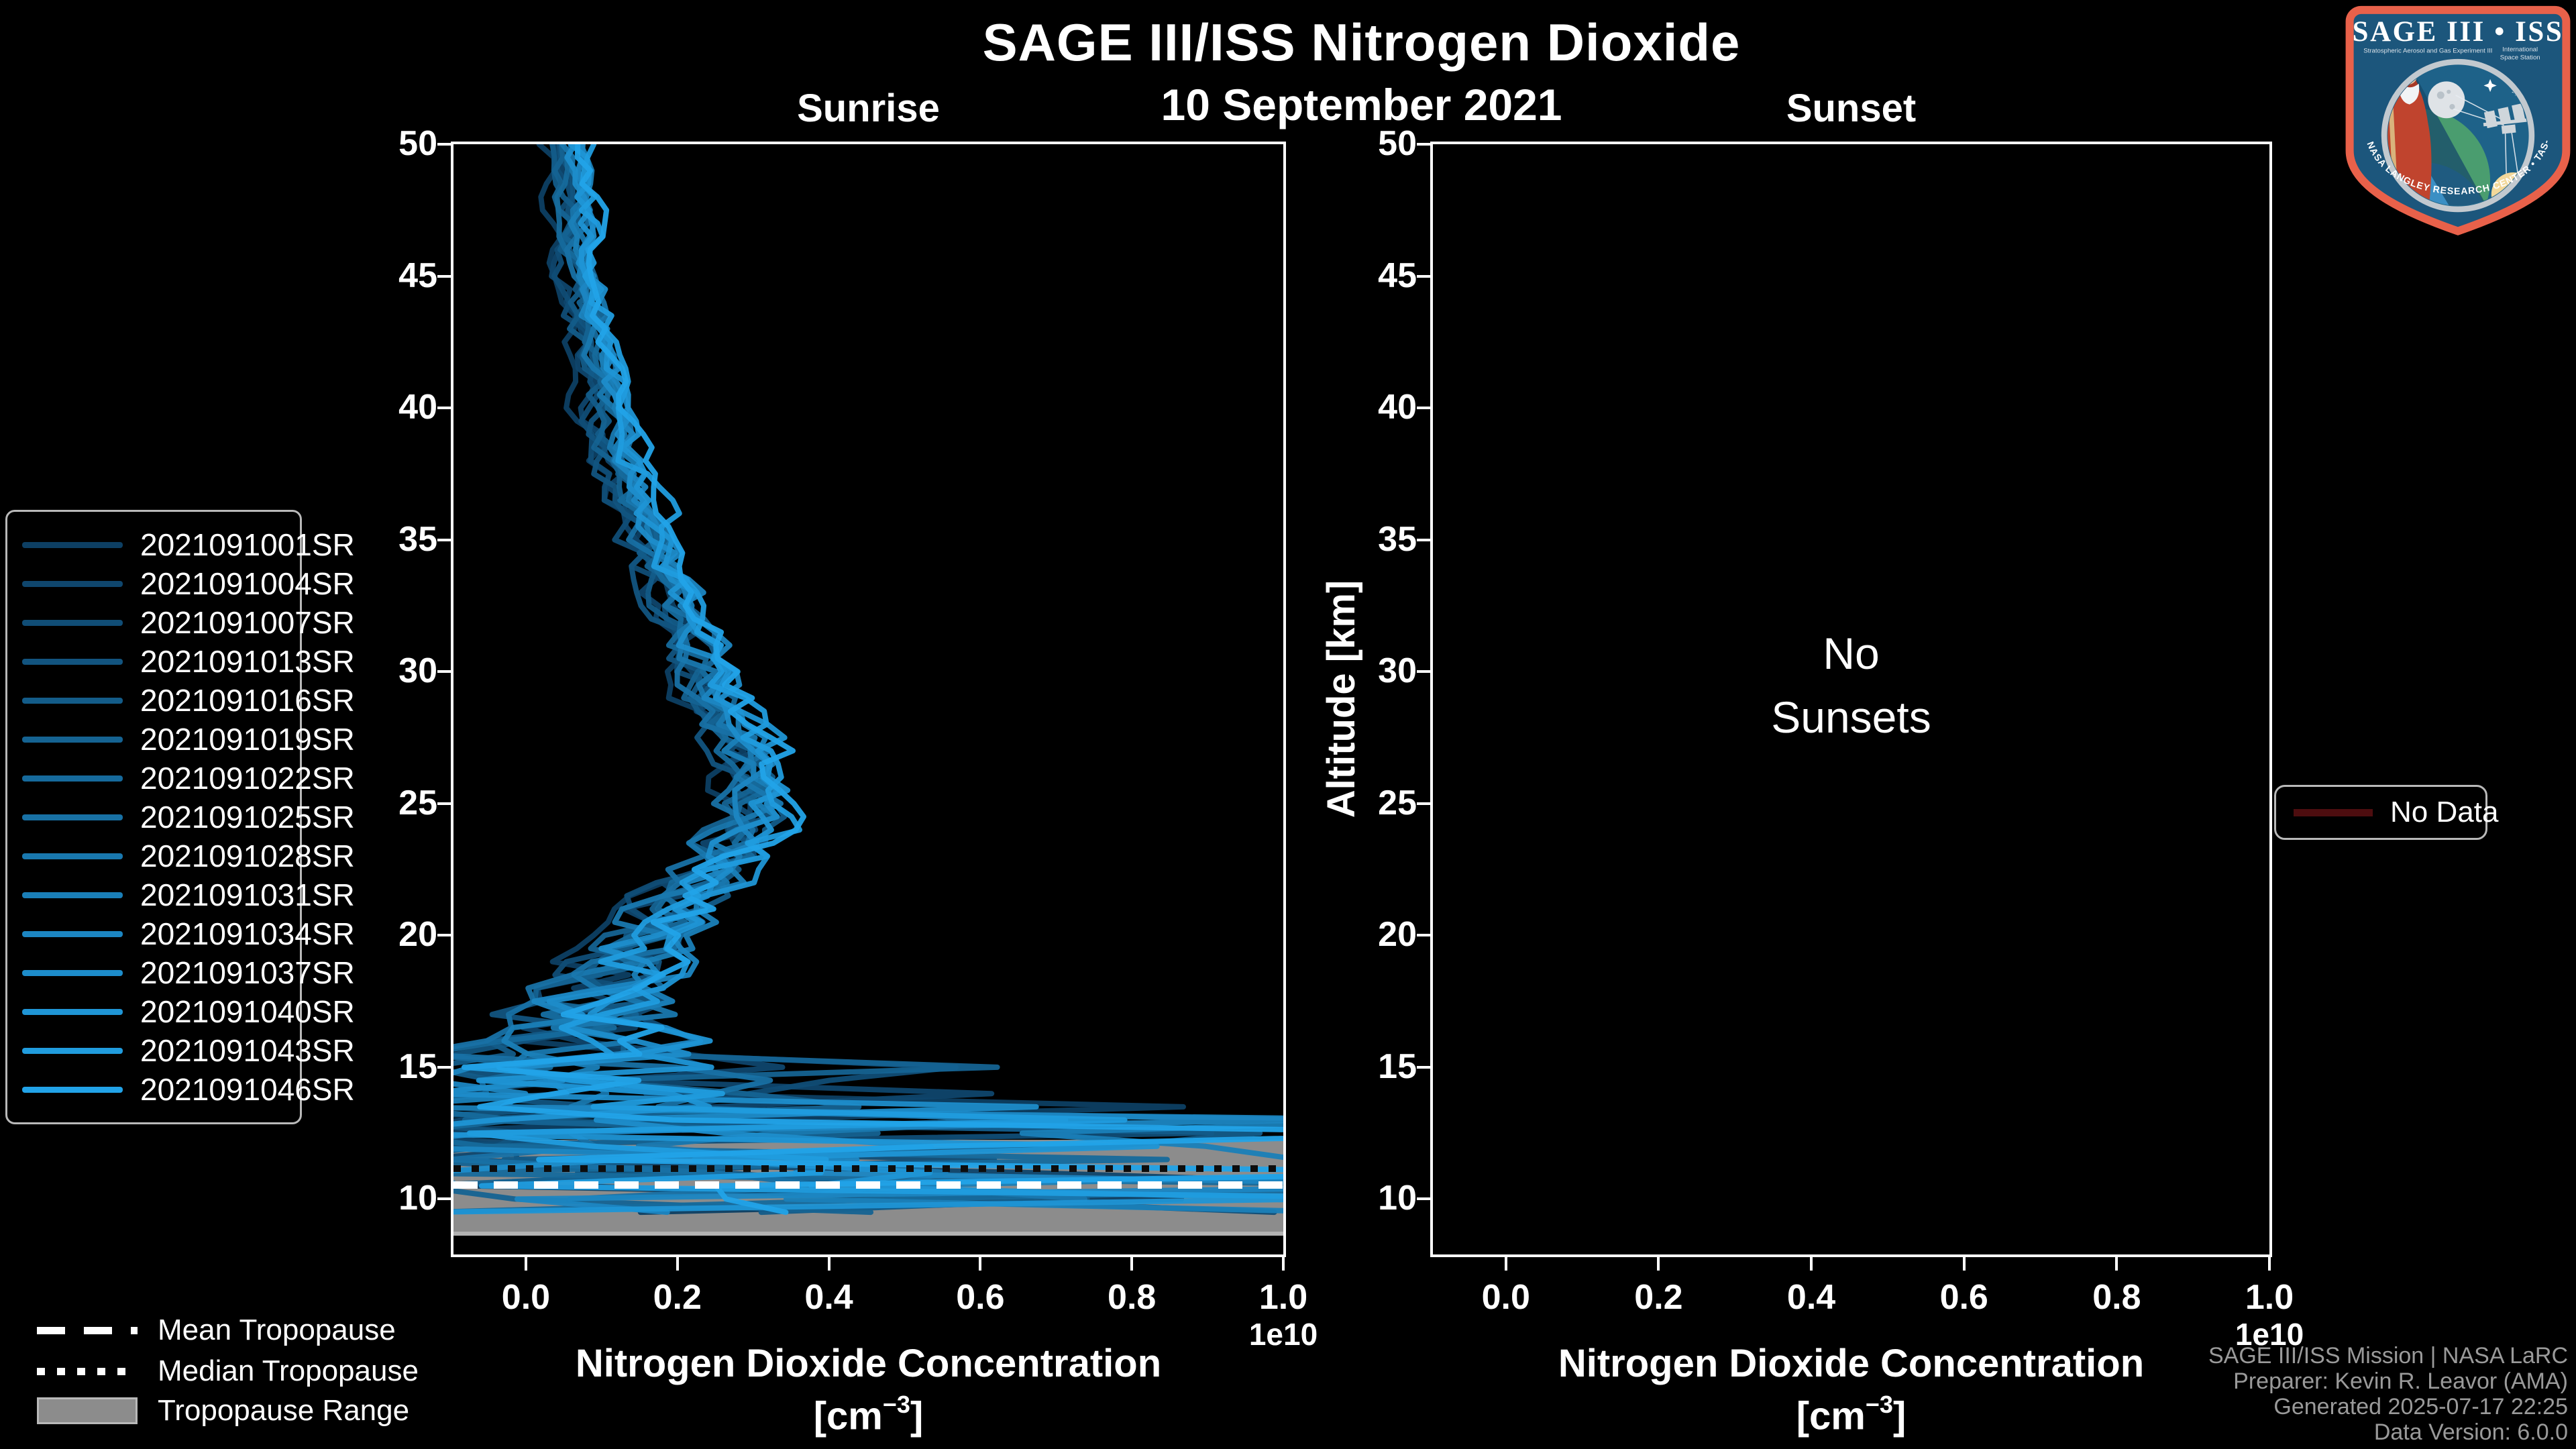 The height and width of the screenshot is (1449, 2576). I want to click on no-sunsets-annotation: No Sunsets, so click(1851, 685).